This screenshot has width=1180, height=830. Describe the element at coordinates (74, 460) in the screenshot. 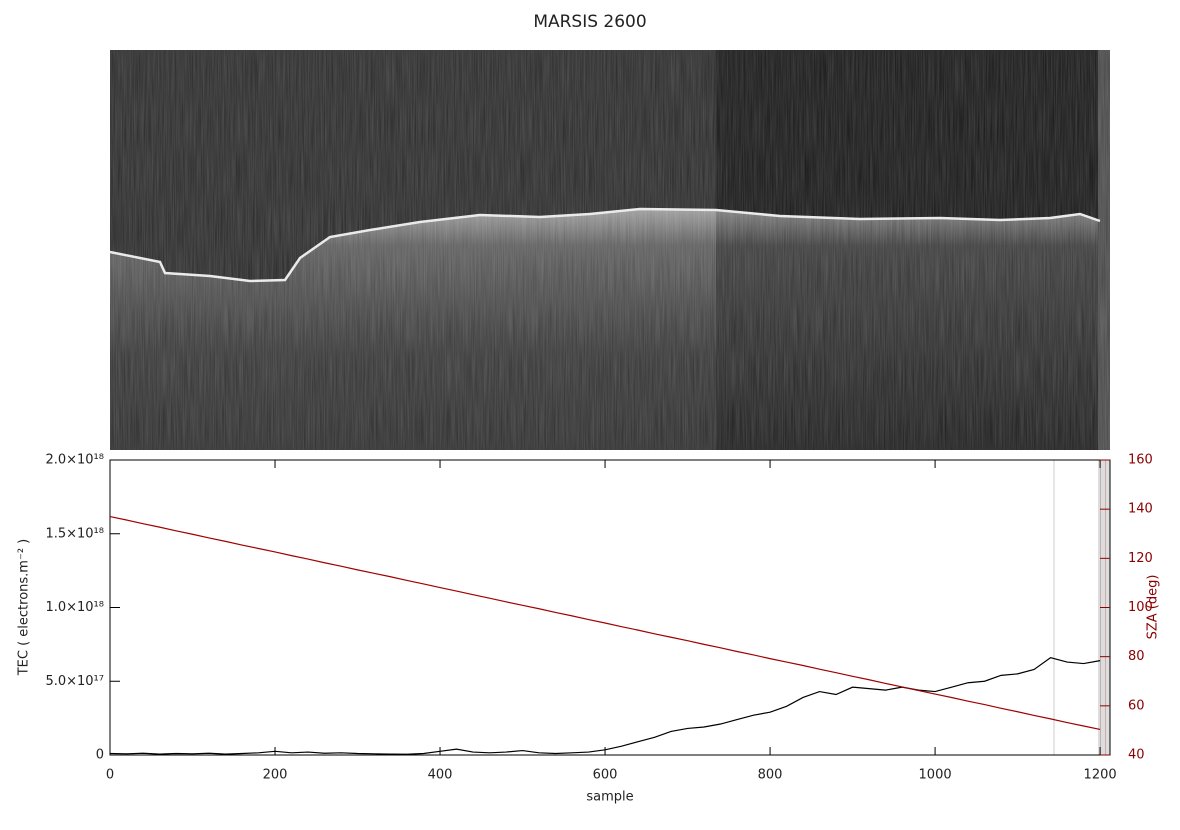

I see `y-tick-label: 2.0×10¹⁸` at that location.